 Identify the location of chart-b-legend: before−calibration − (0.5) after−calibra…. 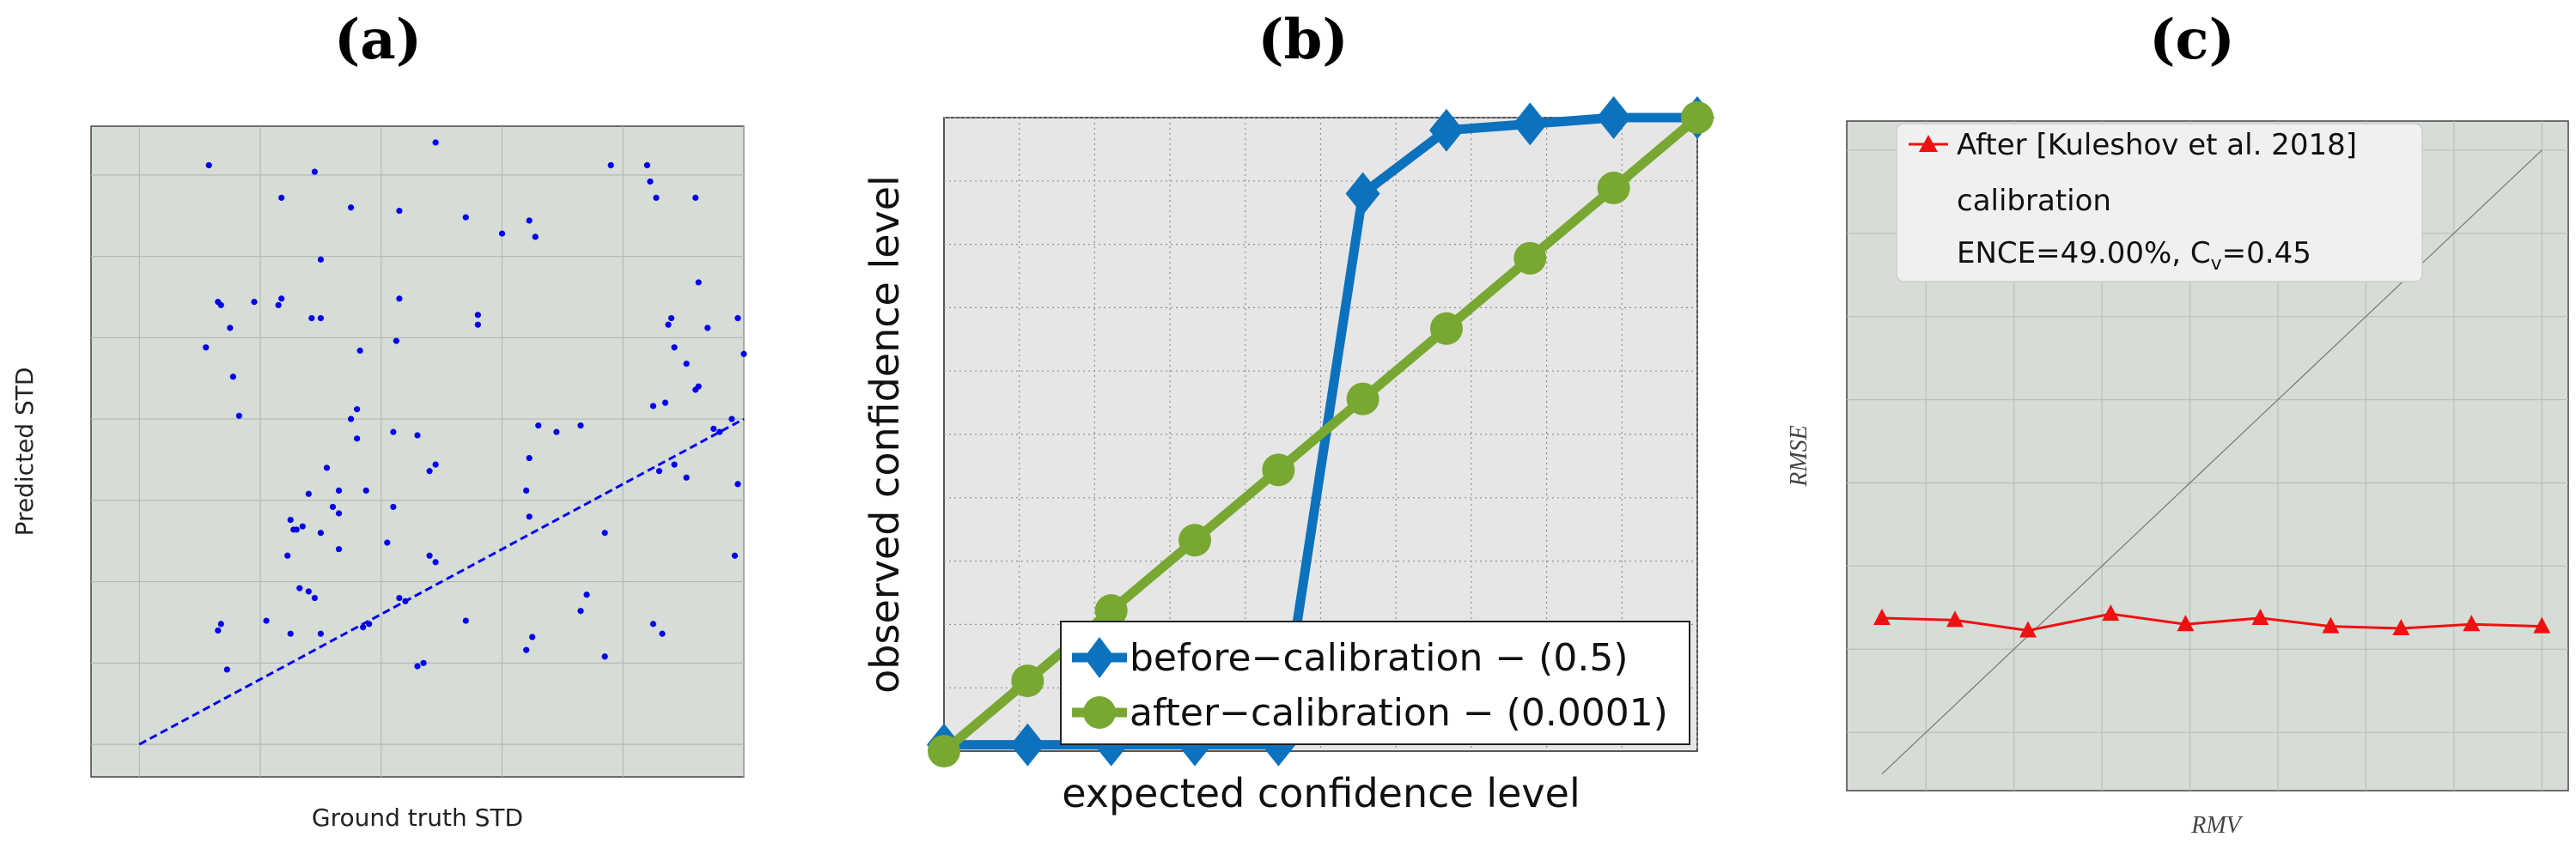
(1375, 683).